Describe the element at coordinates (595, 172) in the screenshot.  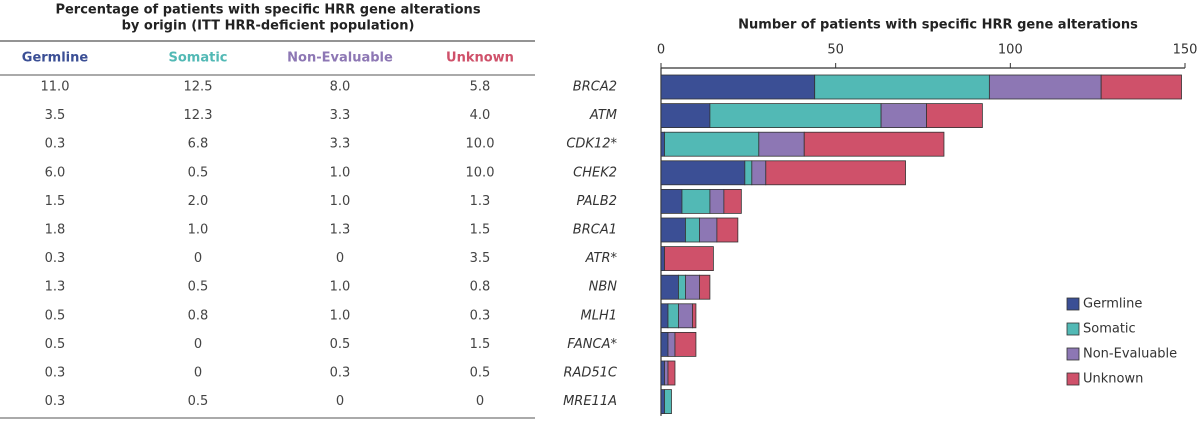
I see `y-tick-label: CHEK2` at that location.